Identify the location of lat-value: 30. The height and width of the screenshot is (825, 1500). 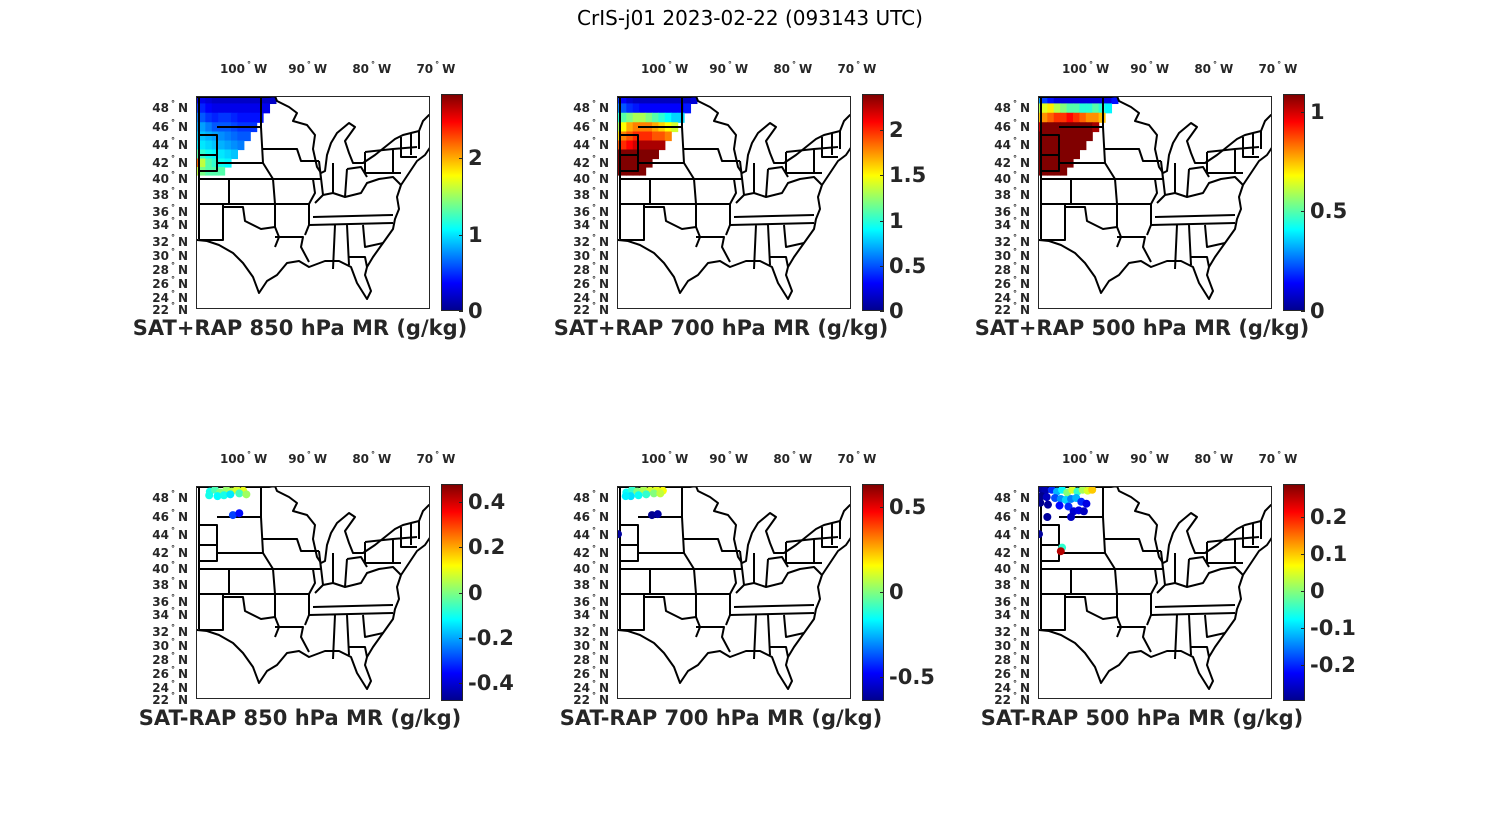
(581, 646).